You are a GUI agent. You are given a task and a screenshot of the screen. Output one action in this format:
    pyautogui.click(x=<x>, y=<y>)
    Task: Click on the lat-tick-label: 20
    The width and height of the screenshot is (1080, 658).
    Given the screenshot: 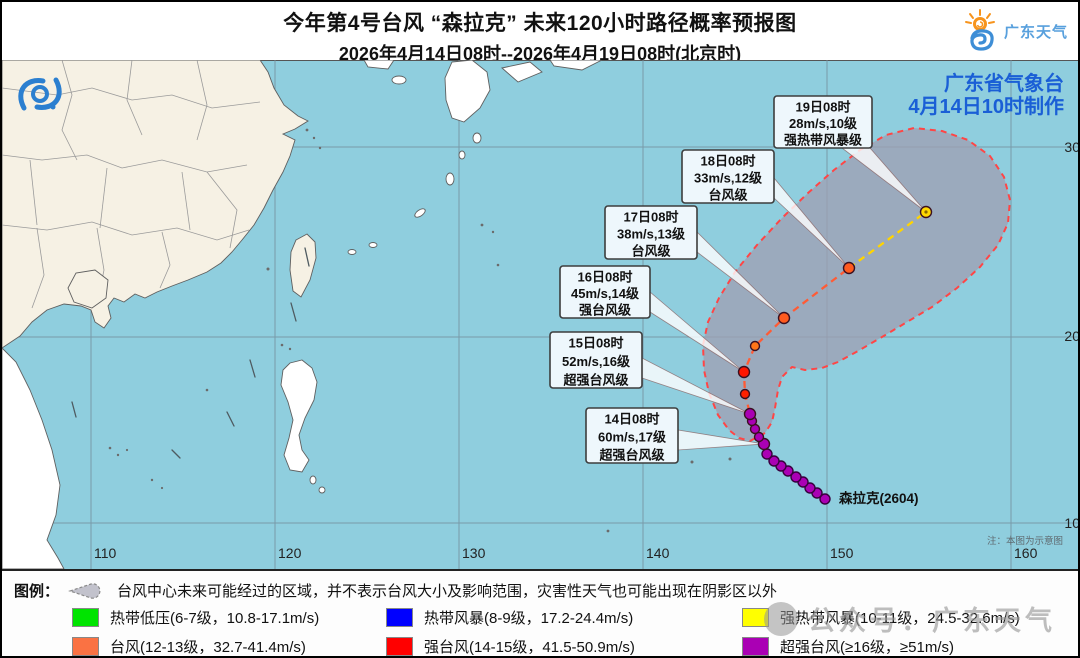 What is the action you would take?
    pyautogui.click(x=1072, y=336)
    